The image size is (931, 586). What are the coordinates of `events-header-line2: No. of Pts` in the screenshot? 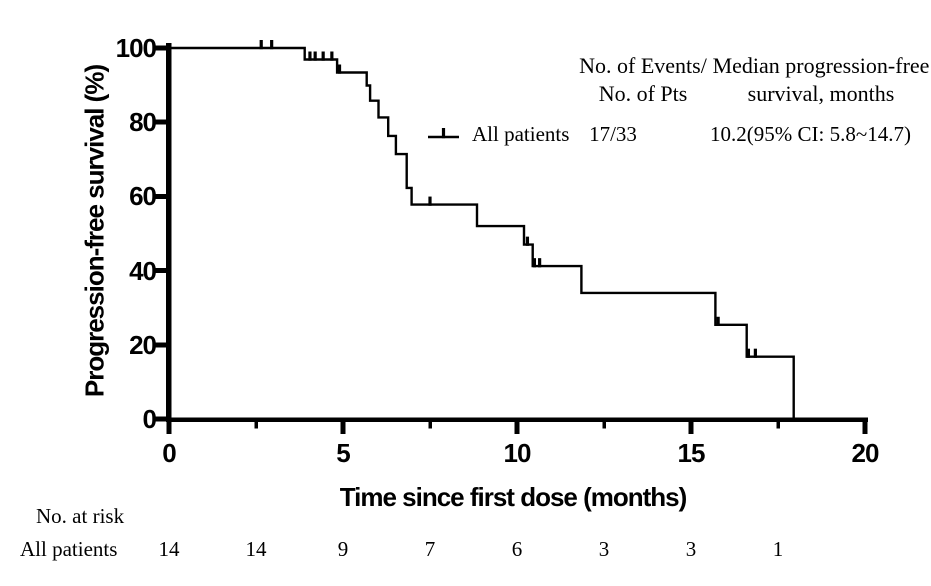 It's located at (643, 93).